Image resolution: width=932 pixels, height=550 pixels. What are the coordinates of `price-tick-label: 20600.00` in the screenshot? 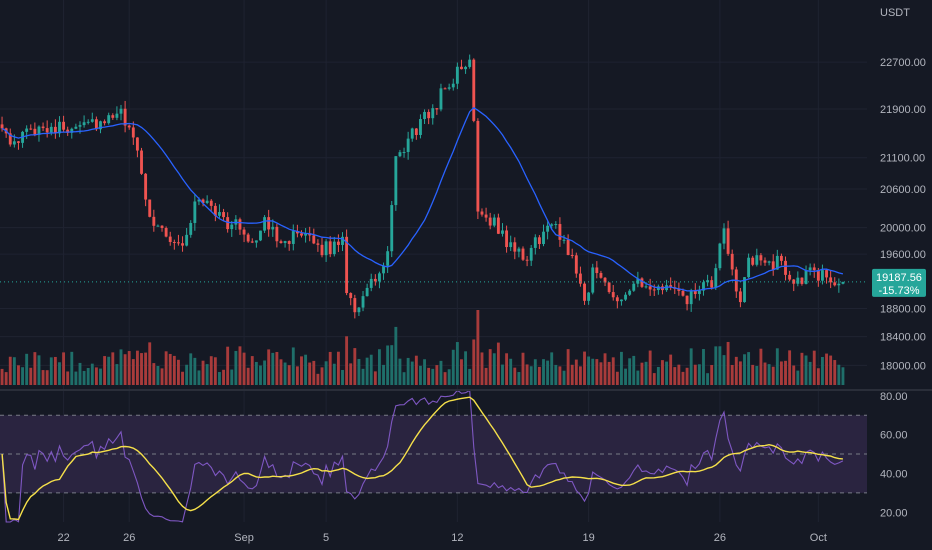 It's located at (903, 190).